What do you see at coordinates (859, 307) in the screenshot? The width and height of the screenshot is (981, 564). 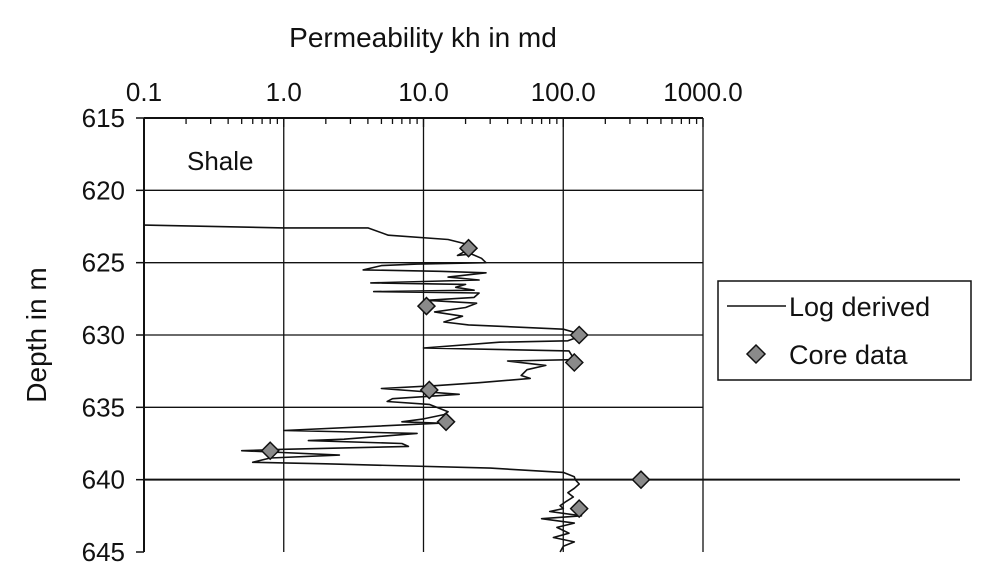 I see `legend-label-log-derived: Log derived` at bounding box center [859, 307].